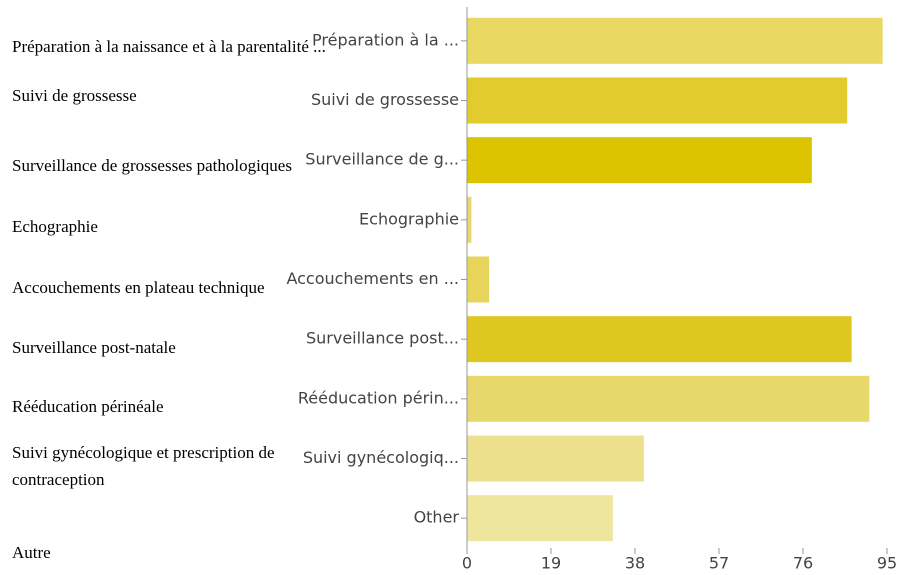 The image size is (905, 575). I want to click on y-tick-label: Suivi de grossesse, so click(385, 99).